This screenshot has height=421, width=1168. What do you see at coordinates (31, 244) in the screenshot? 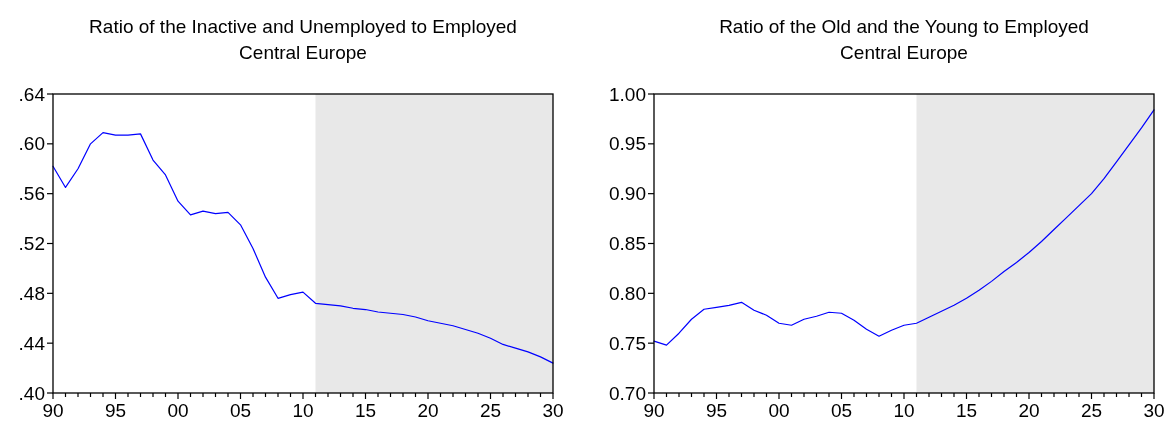
I see `y-tick-label: .52` at bounding box center [31, 244].